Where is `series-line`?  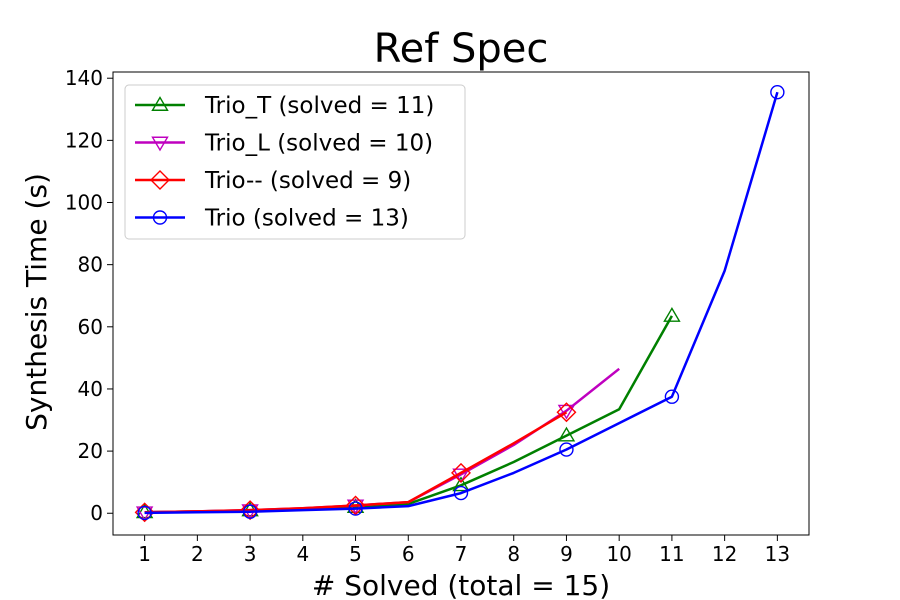
series-line is located at coordinates (382, 440).